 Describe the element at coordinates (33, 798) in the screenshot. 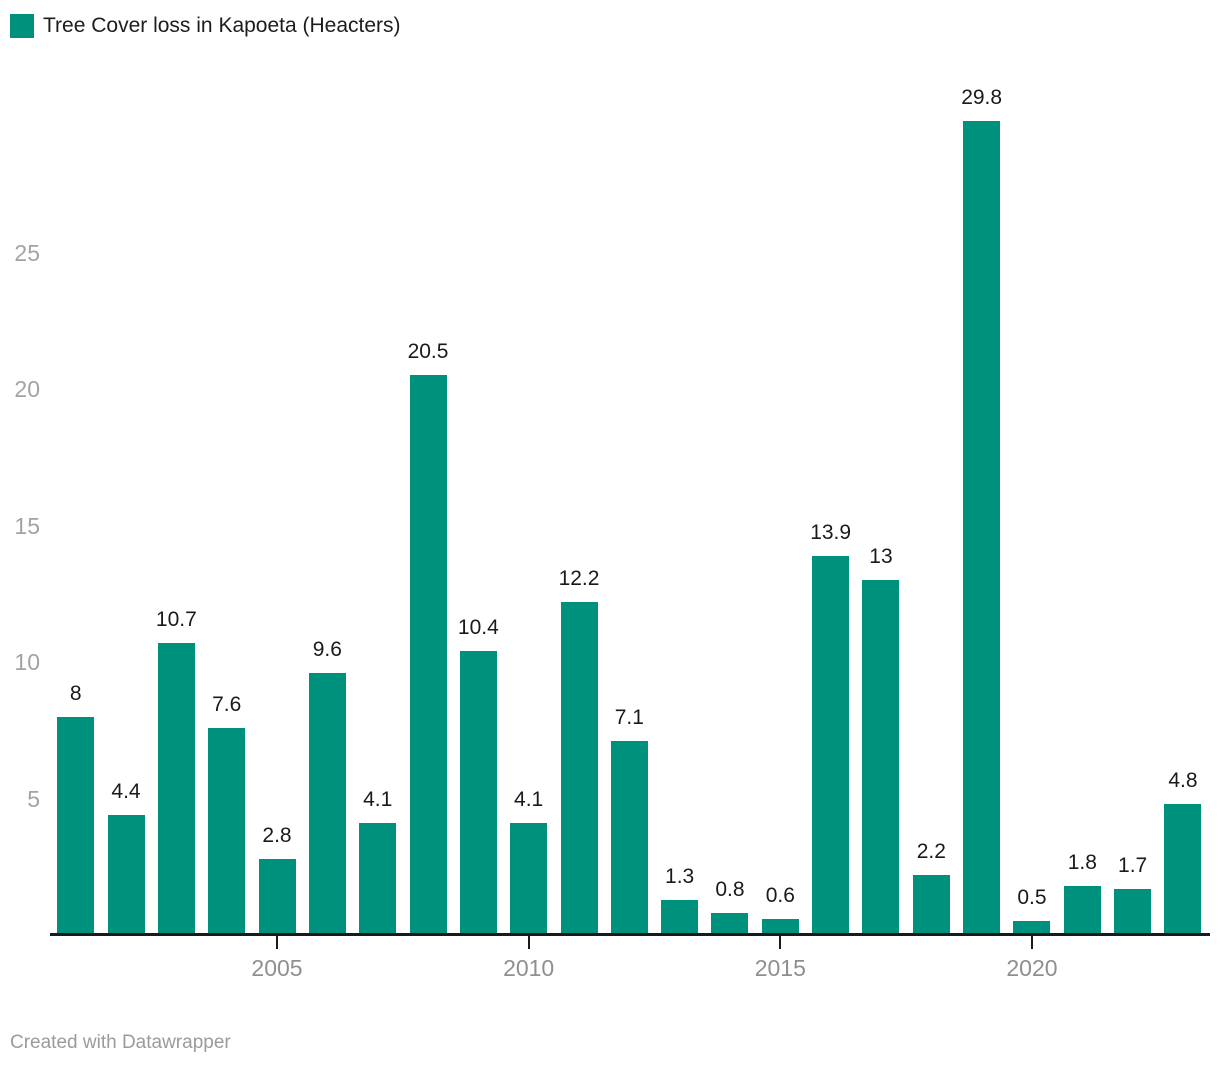

I see `y-axis-tick-label: 5` at that location.